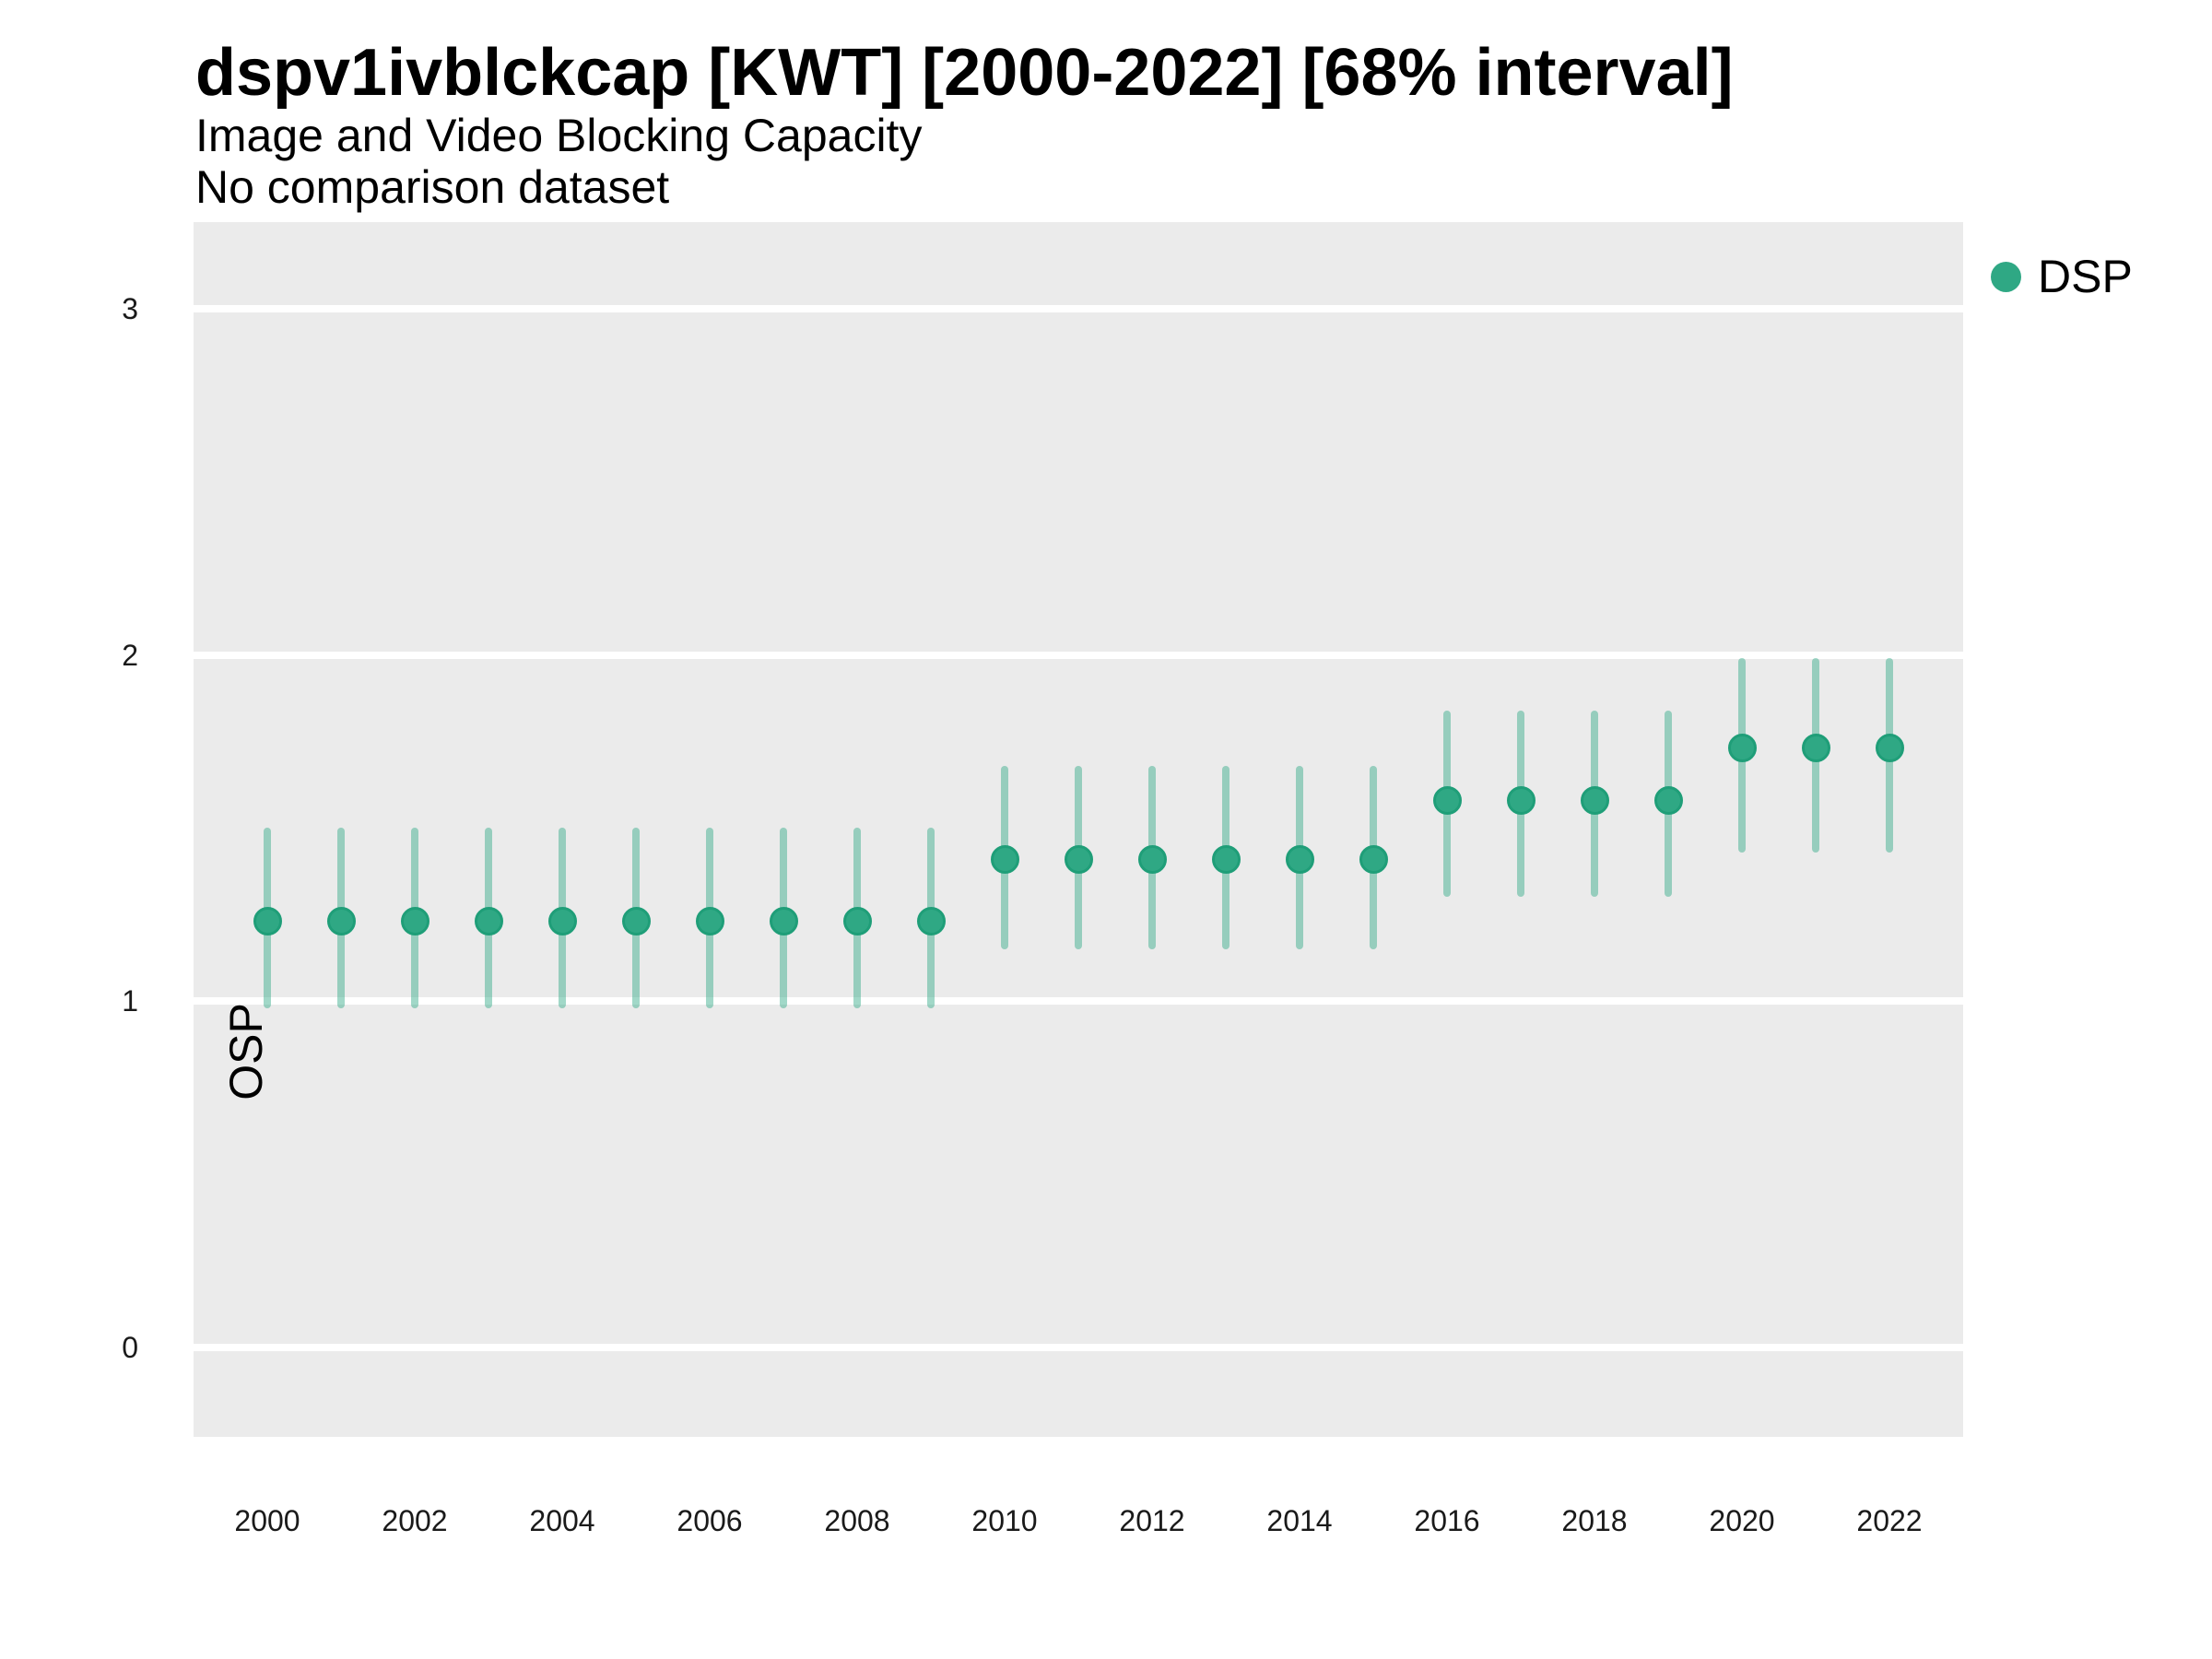 This screenshot has width=2212, height=1659. I want to click on x-tick-label-2022: 2022, so click(1889, 1520).